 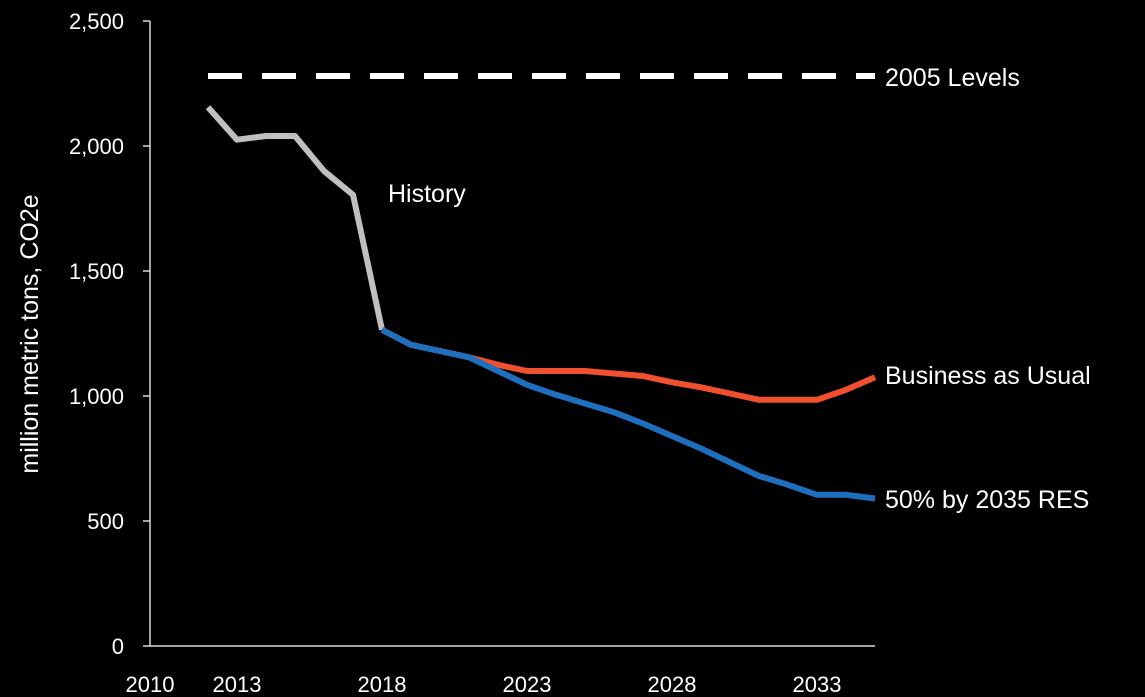 What do you see at coordinates (988, 376) in the screenshot?
I see `series-label-business-as-usual: Business as Usual` at bounding box center [988, 376].